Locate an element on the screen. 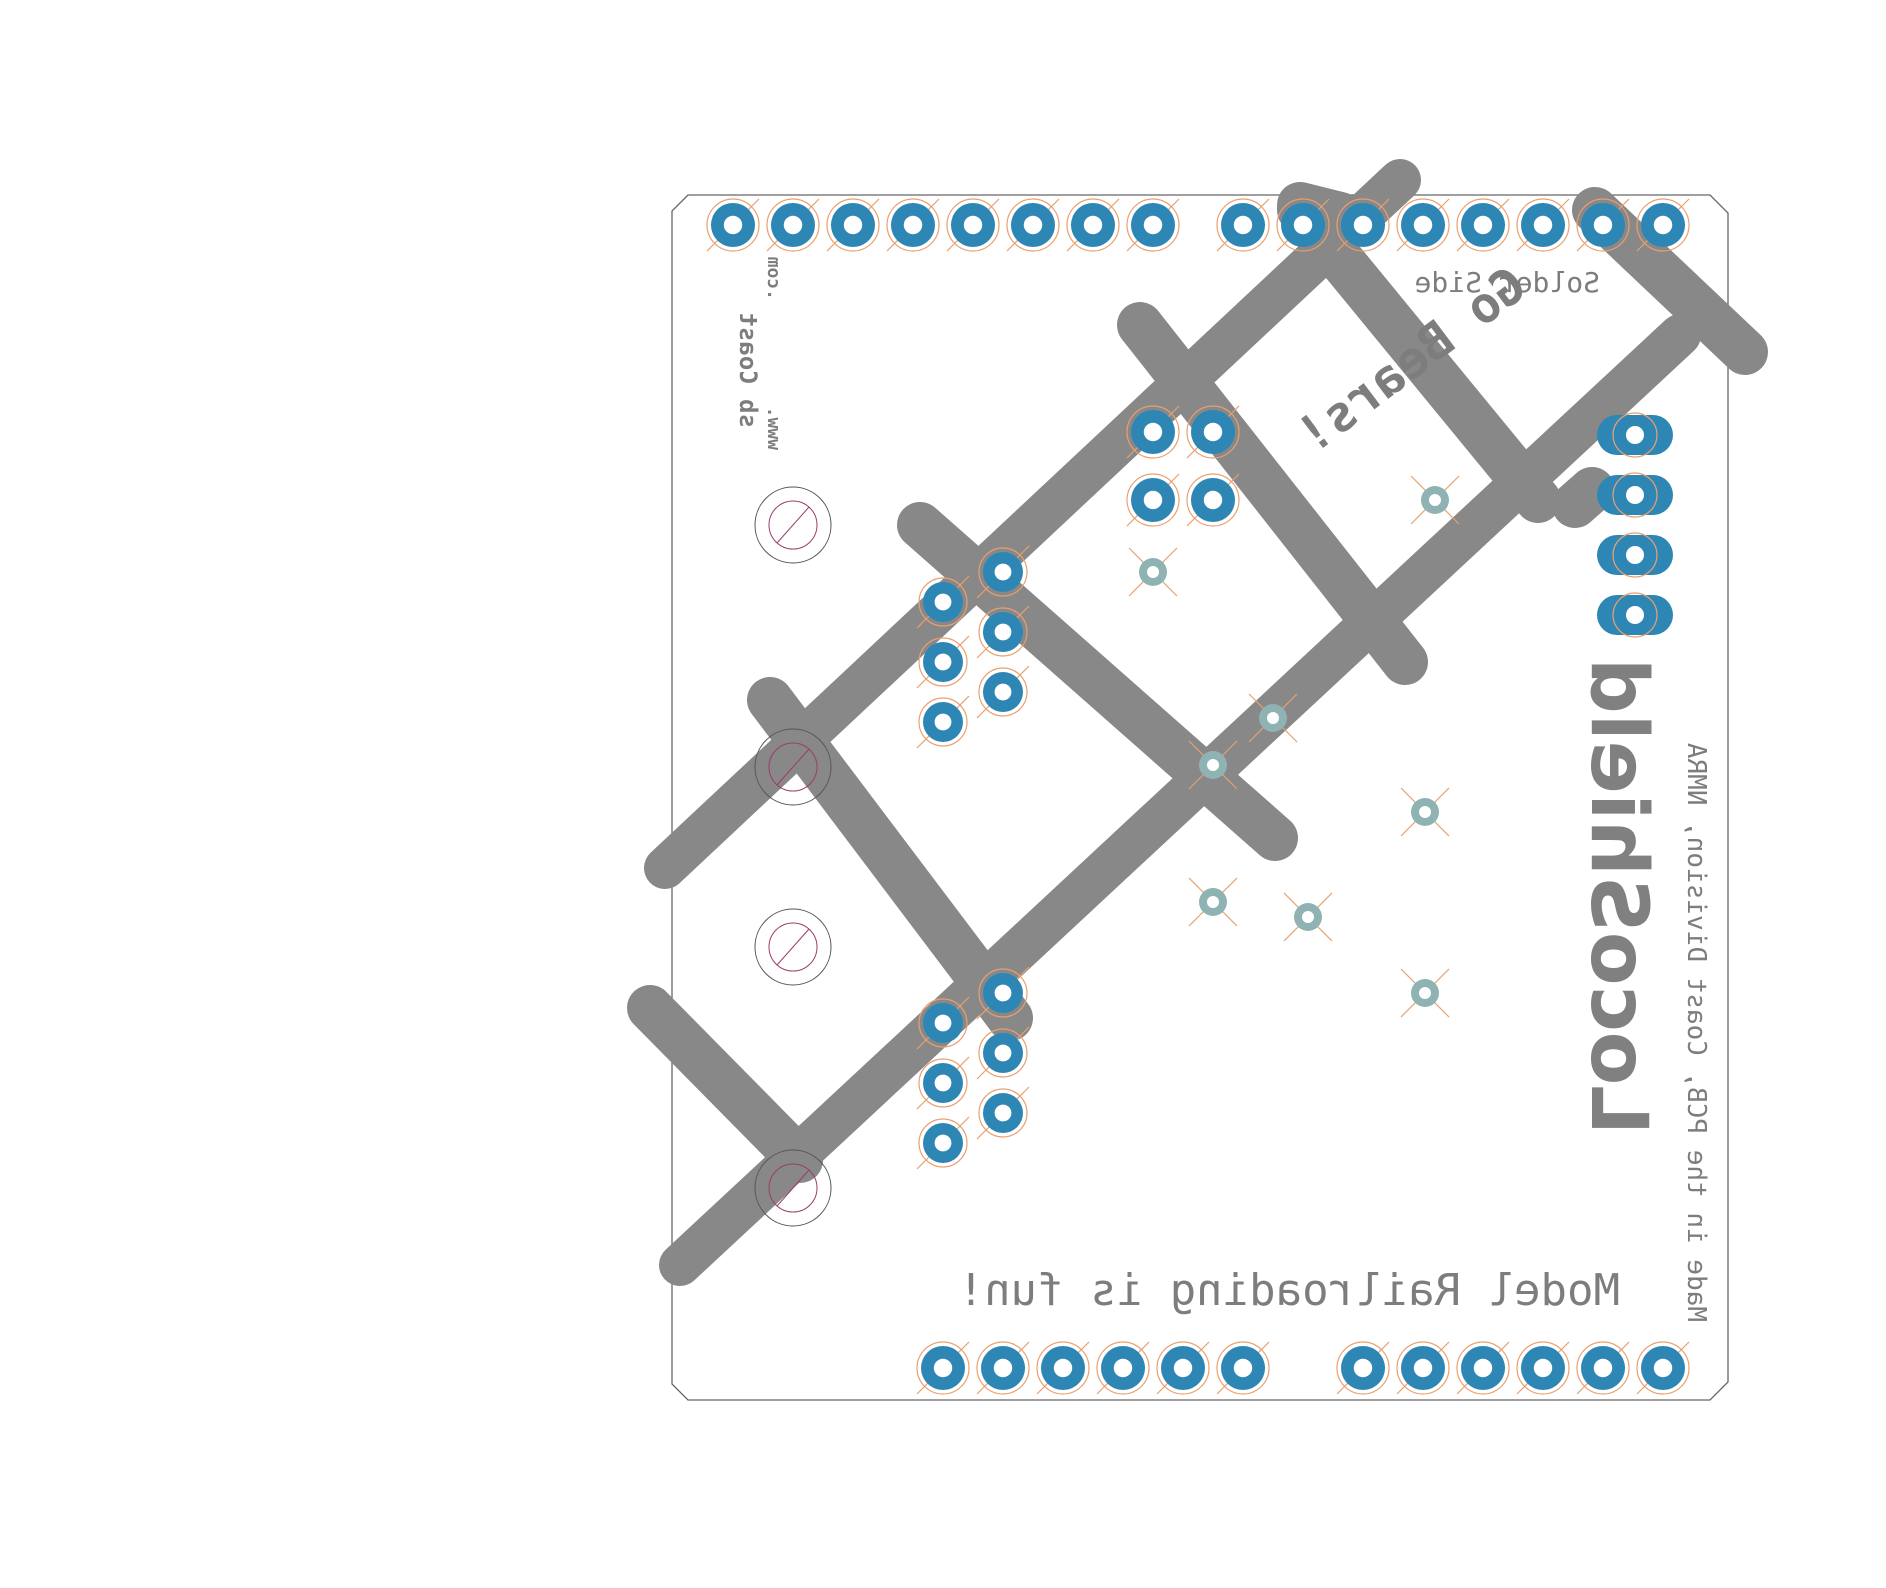  mounting-holes is located at coordinates (793, 856).